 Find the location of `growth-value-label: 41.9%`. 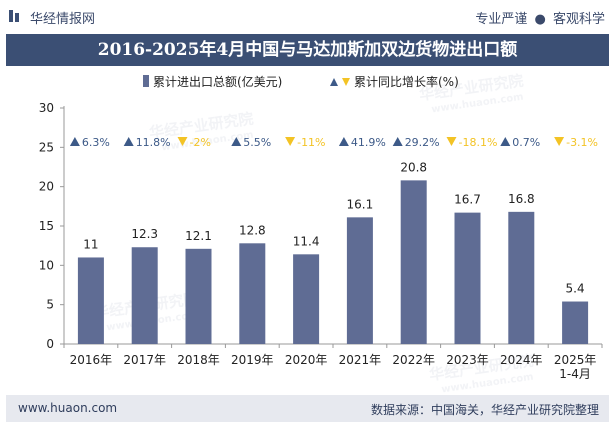

growth-value-label: 41.9% is located at coordinates (368, 142).